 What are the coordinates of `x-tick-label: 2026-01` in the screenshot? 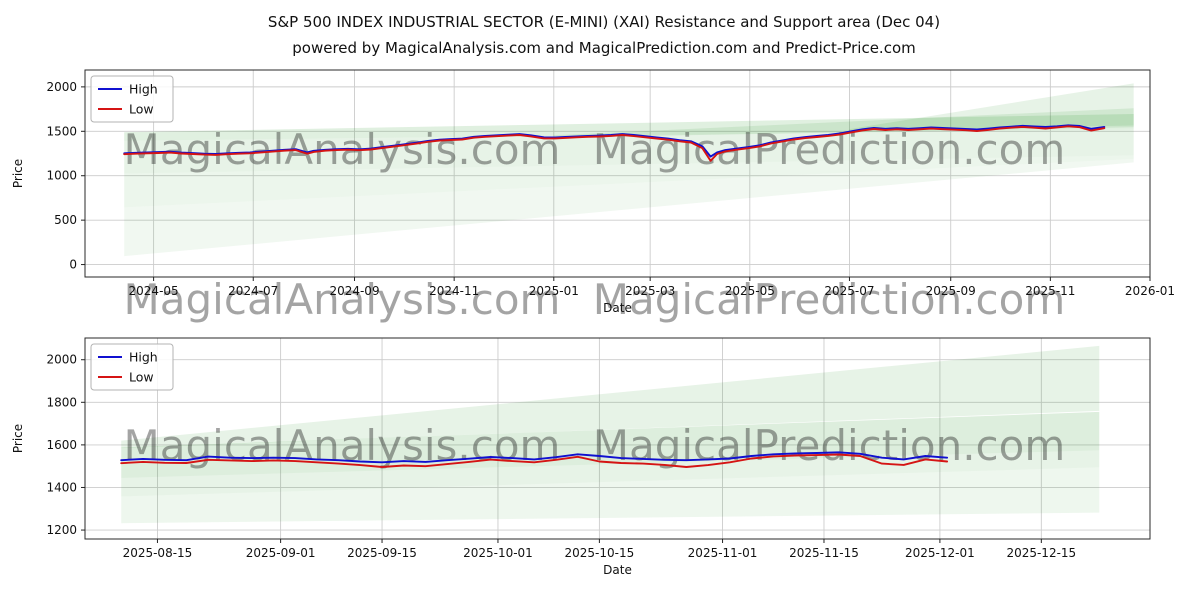 It's located at (1150, 291).